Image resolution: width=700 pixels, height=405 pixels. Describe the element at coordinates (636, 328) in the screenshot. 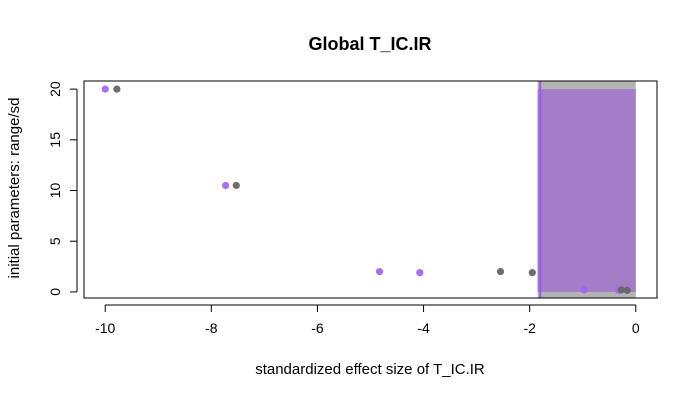

I see `x-tick-label: 0` at that location.